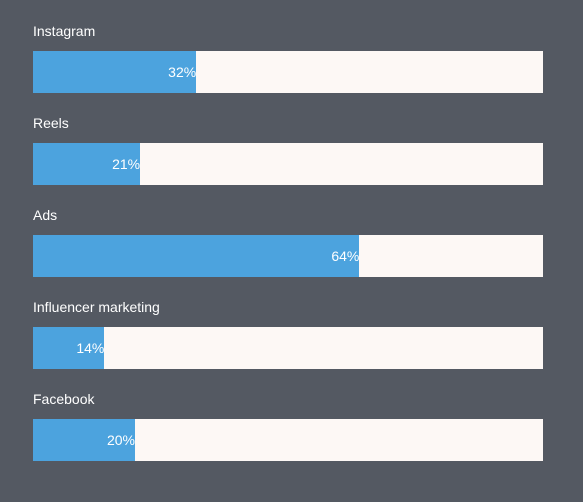 This screenshot has width=583, height=502. What do you see at coordinates (87, 164) in the screenshot?
I see `bar-fill-reels: 21%` at bounding box center [87, 164].